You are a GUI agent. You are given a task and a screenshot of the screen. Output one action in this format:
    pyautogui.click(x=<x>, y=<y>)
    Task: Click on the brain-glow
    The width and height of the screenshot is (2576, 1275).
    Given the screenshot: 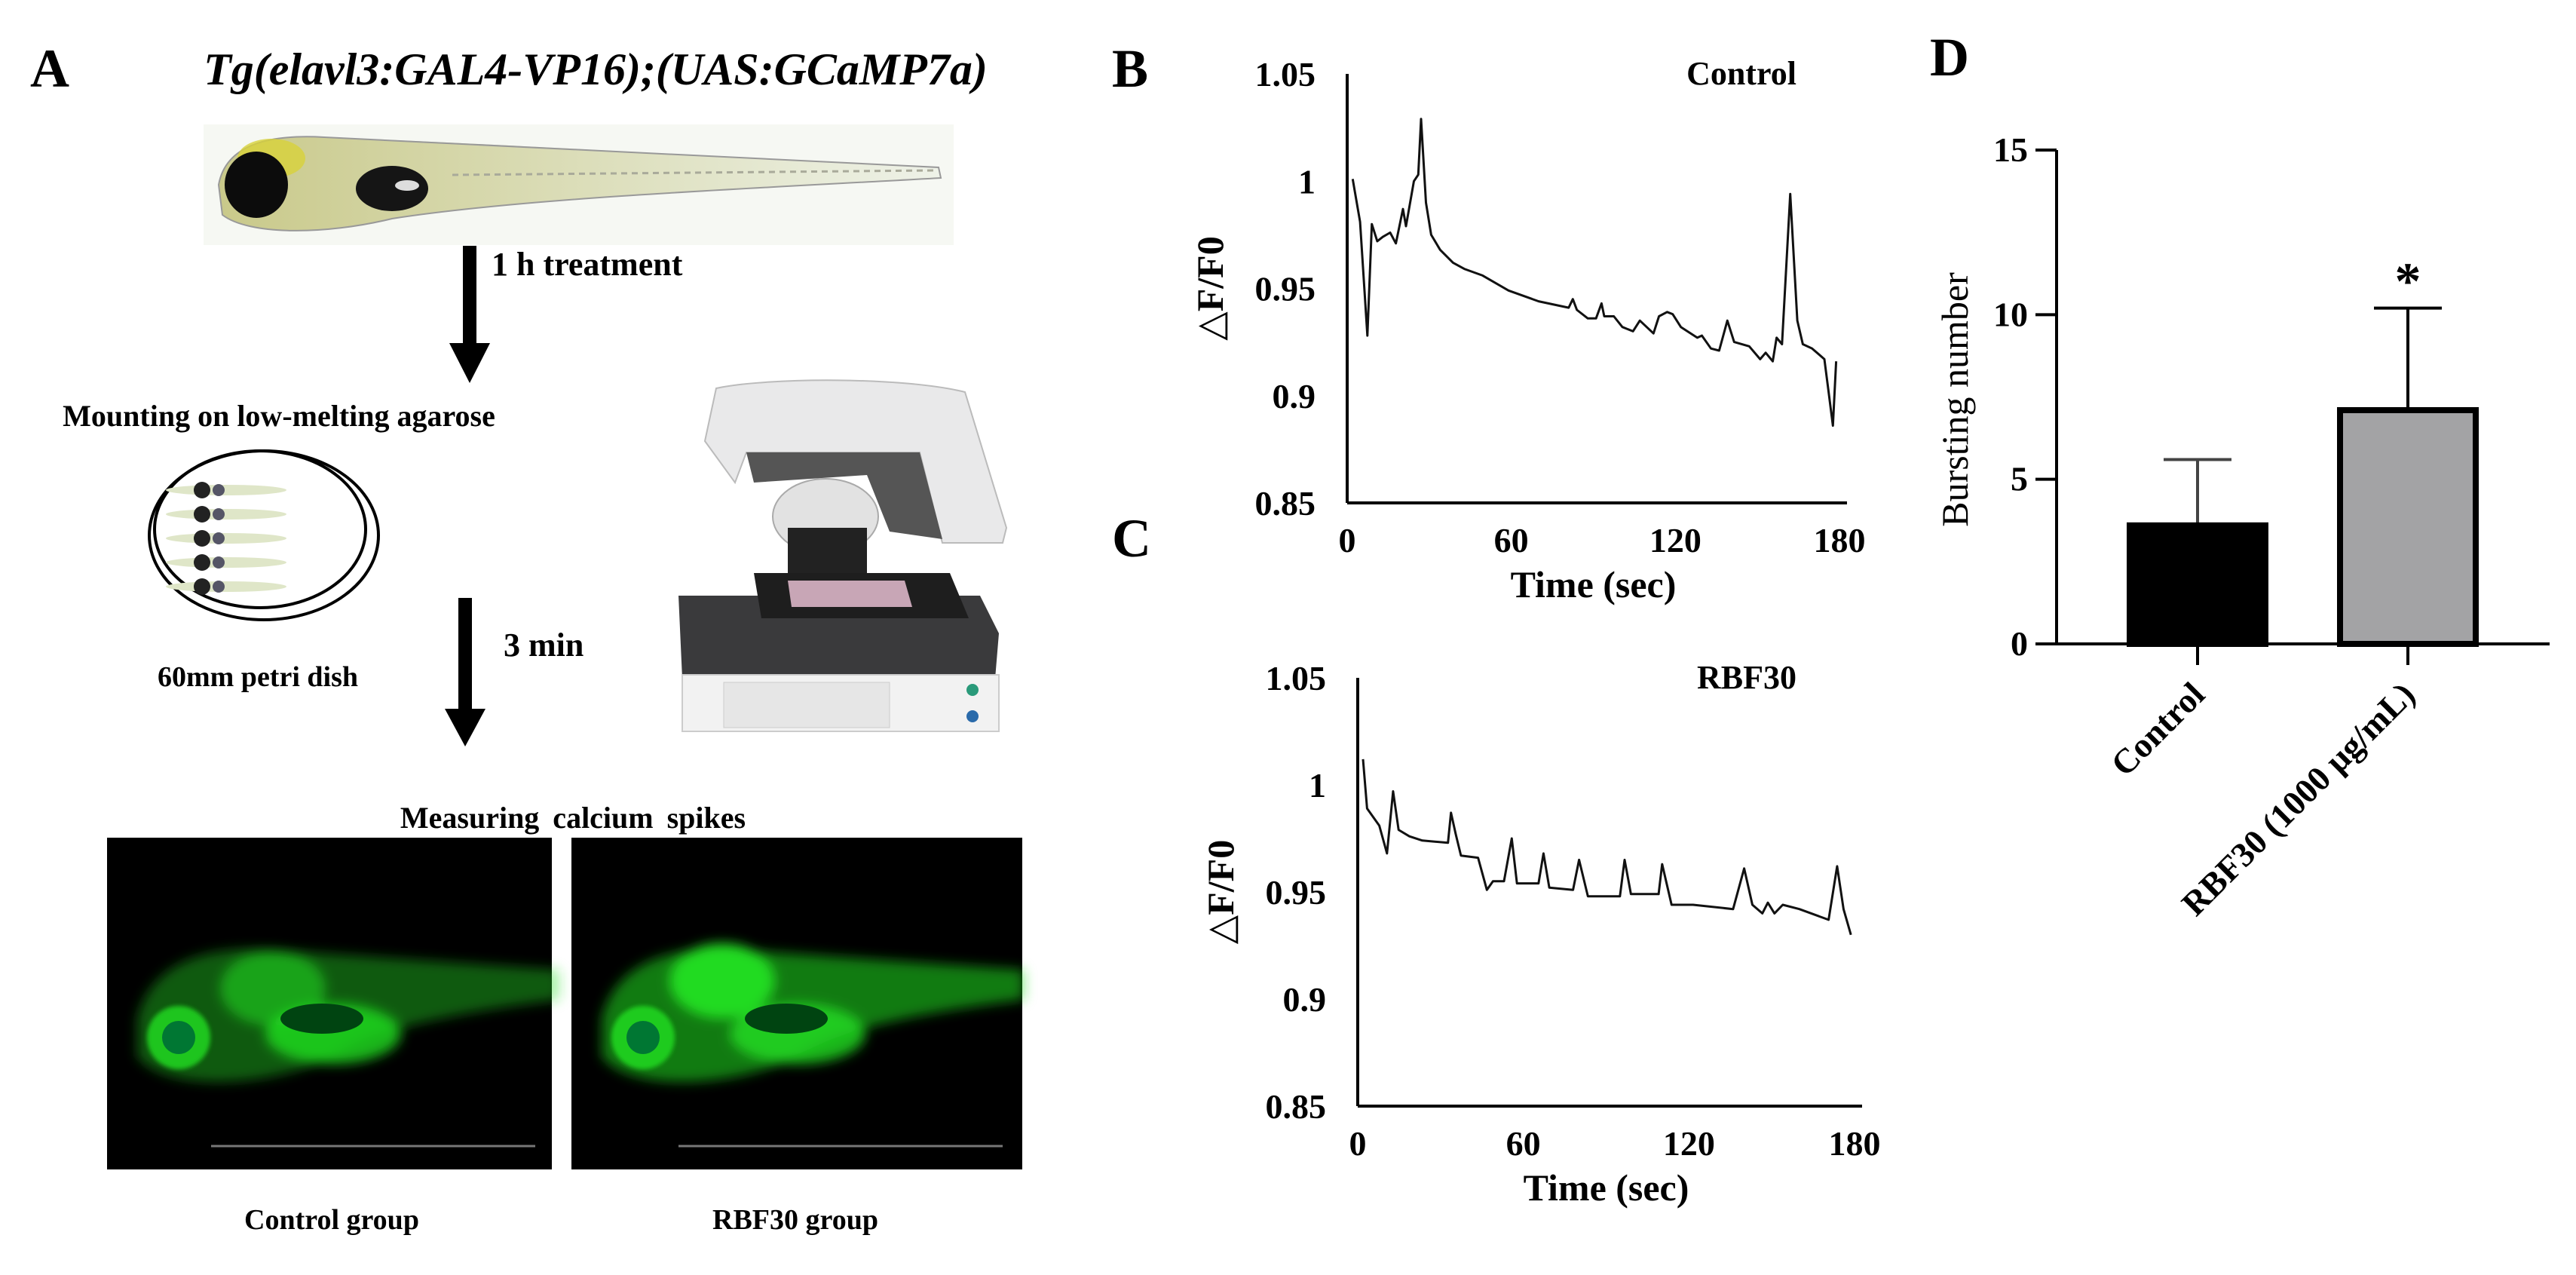 What is the action you would take?
    pyautogui.click(x=722, y=981)
    